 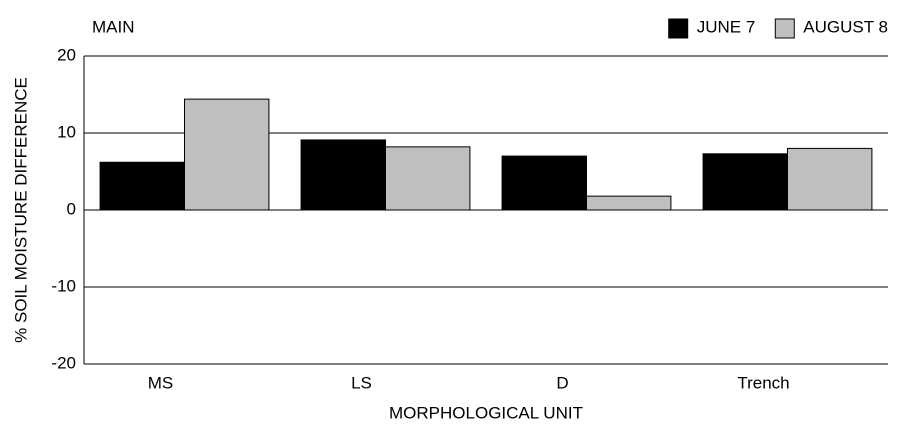 What do you see at coordinates (726, 26) in the screenshot?
I see `legend-label: JUNE 7` at bounding box center [726, 26].